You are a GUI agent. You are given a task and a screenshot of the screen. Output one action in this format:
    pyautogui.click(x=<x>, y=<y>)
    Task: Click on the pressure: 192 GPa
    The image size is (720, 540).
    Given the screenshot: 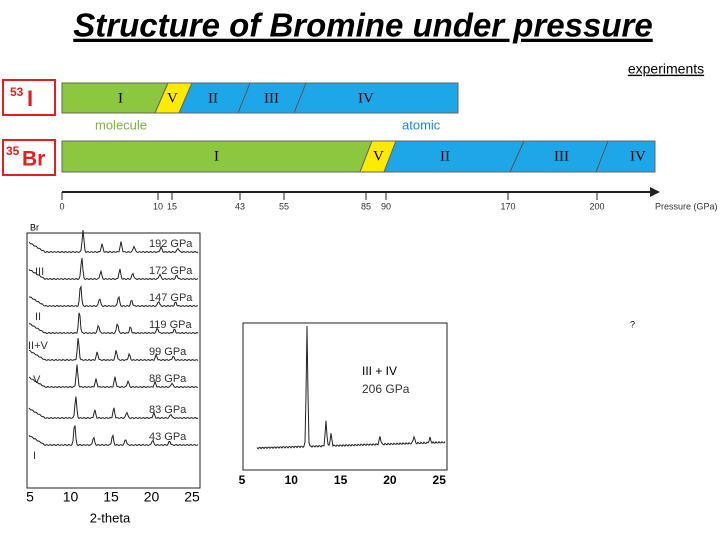 What is the action you would take?
    pyautogui.click(x=171, y=244)
    